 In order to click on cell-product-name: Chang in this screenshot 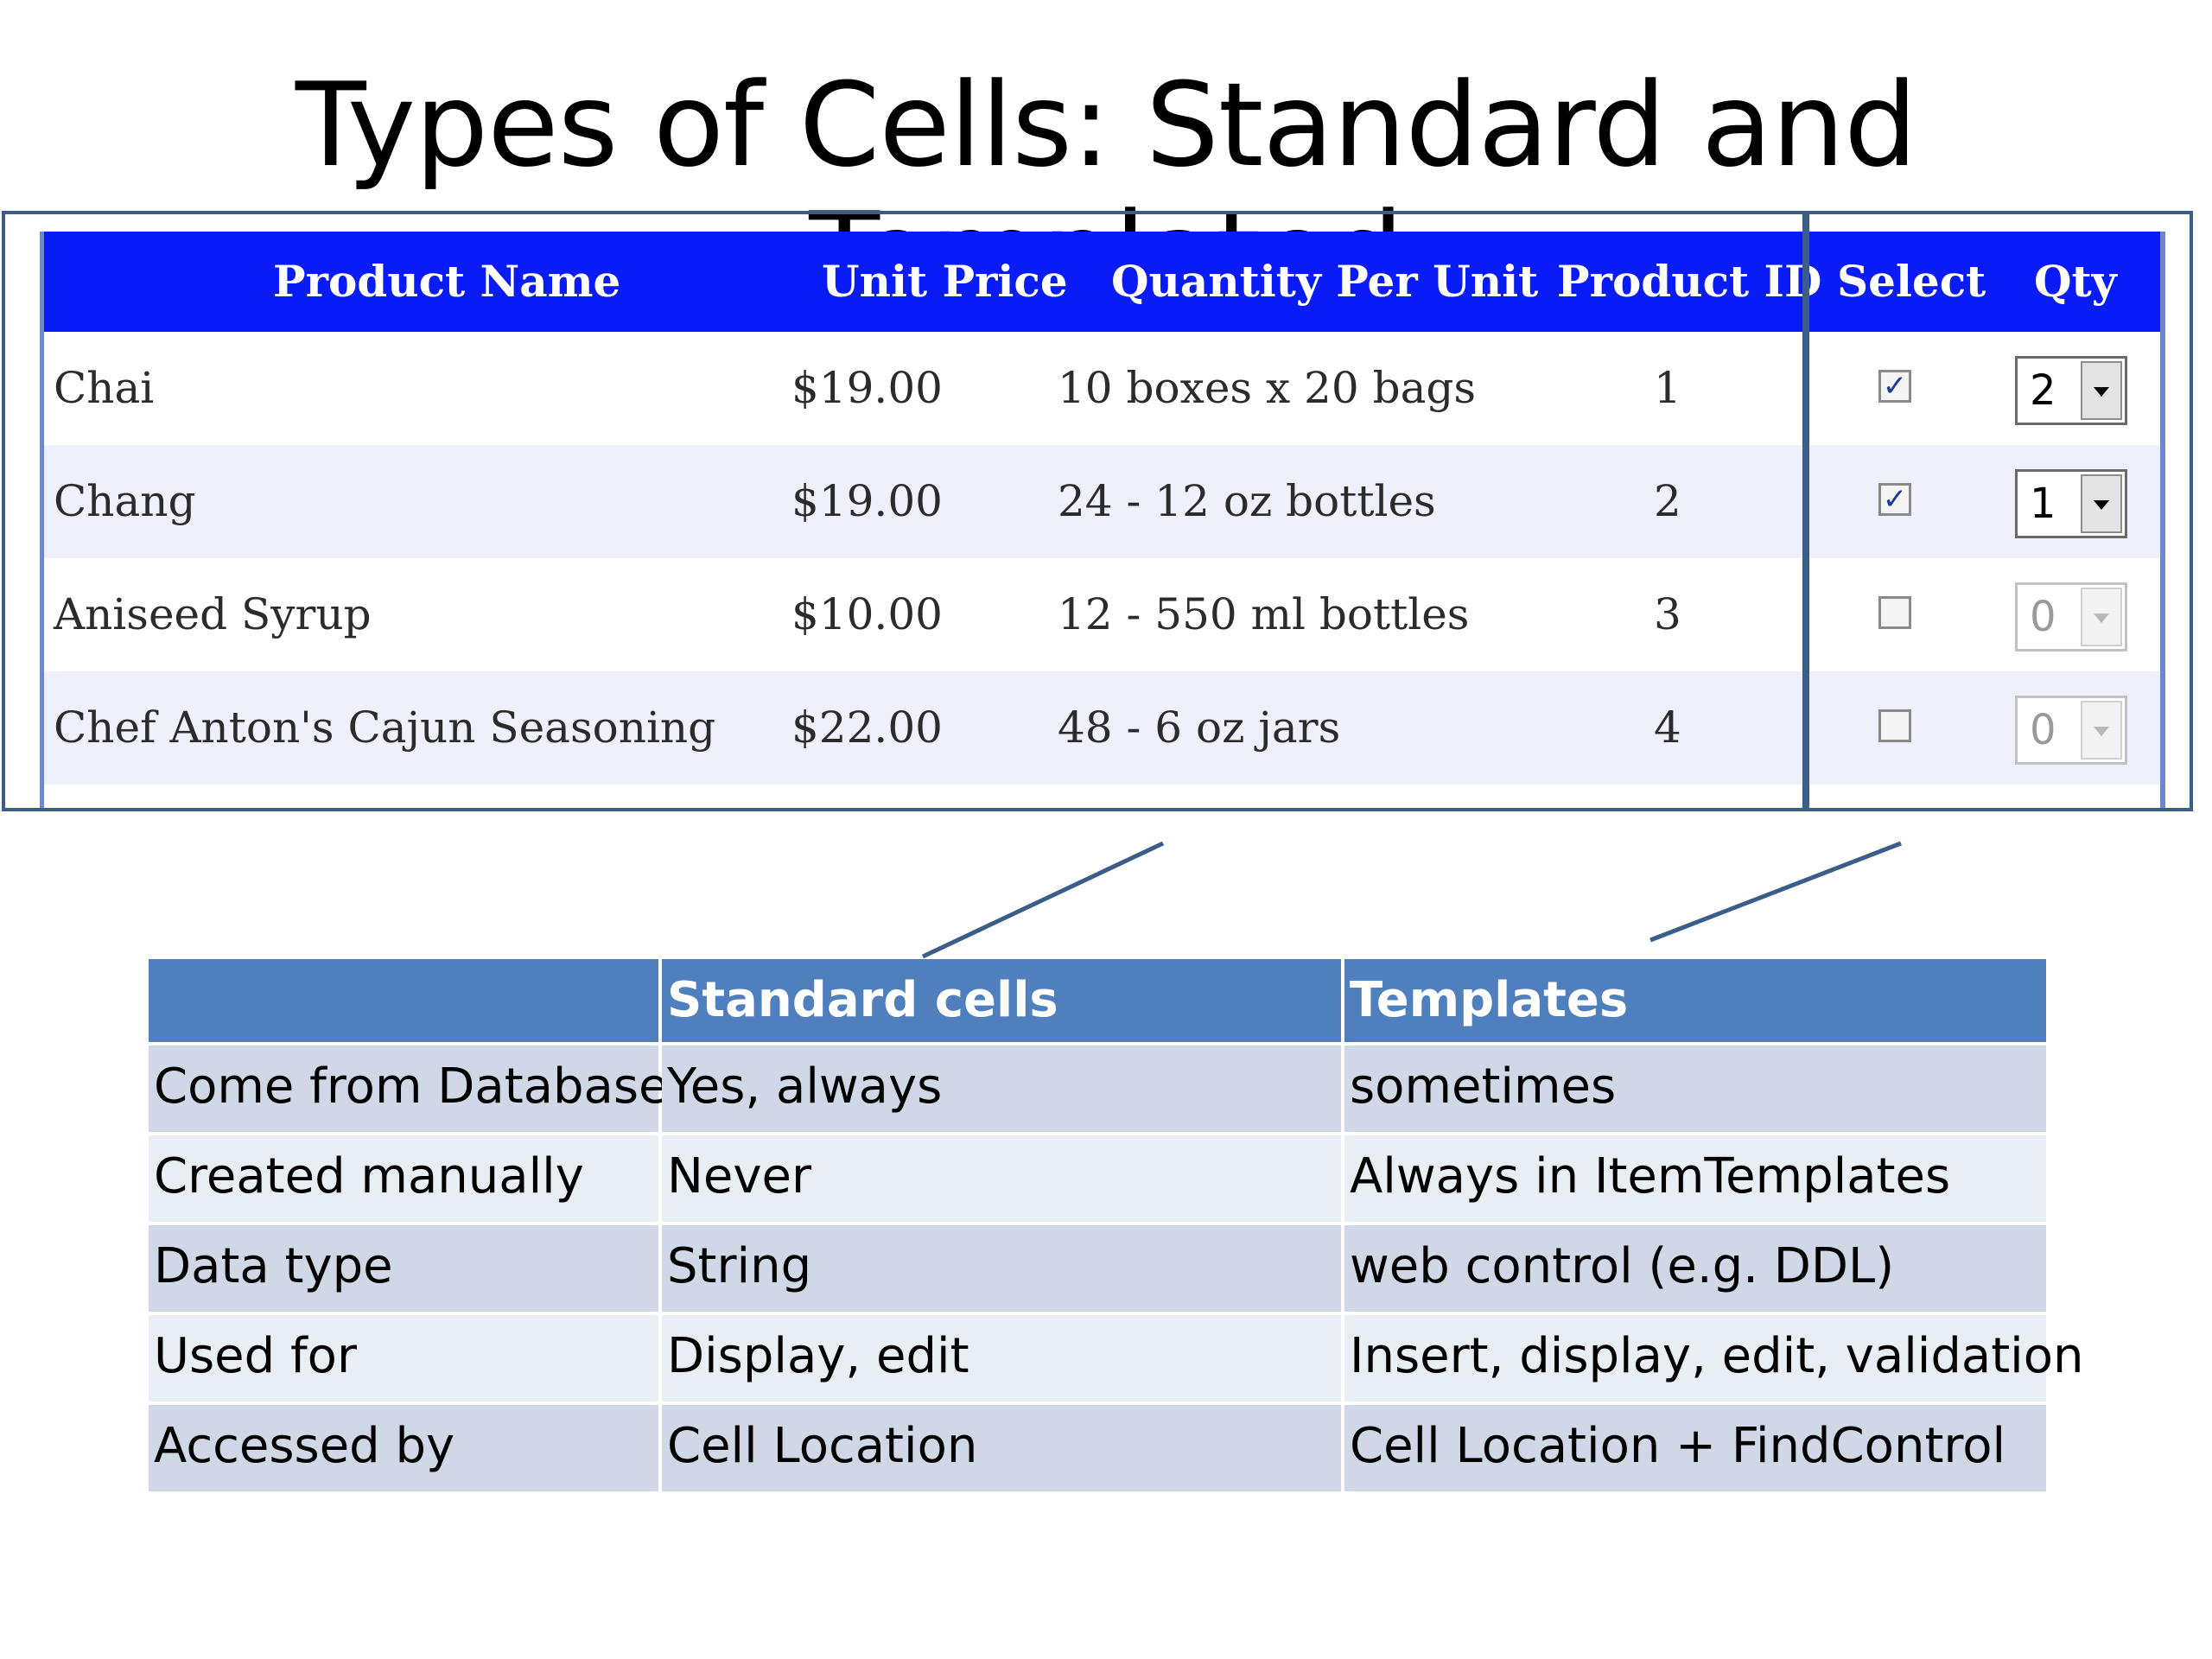, I will do `click(125, 501)`.